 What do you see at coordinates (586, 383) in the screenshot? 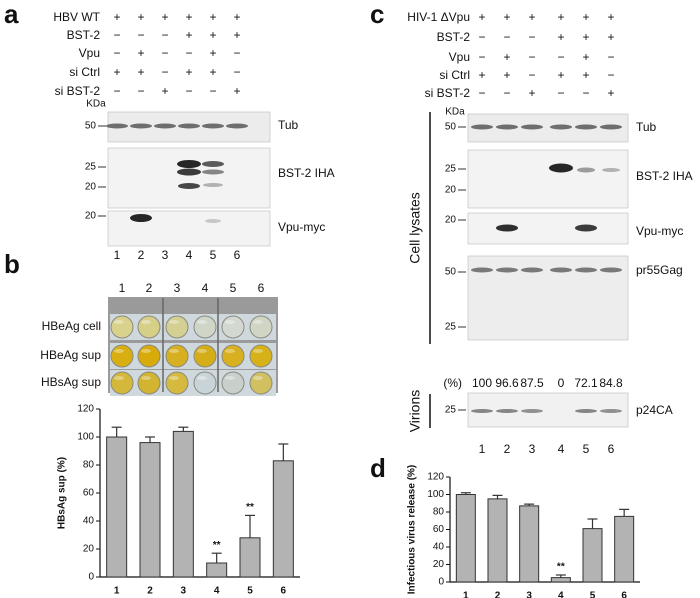
I see `percent-value: 72.1` at bounding box center [586, 383].